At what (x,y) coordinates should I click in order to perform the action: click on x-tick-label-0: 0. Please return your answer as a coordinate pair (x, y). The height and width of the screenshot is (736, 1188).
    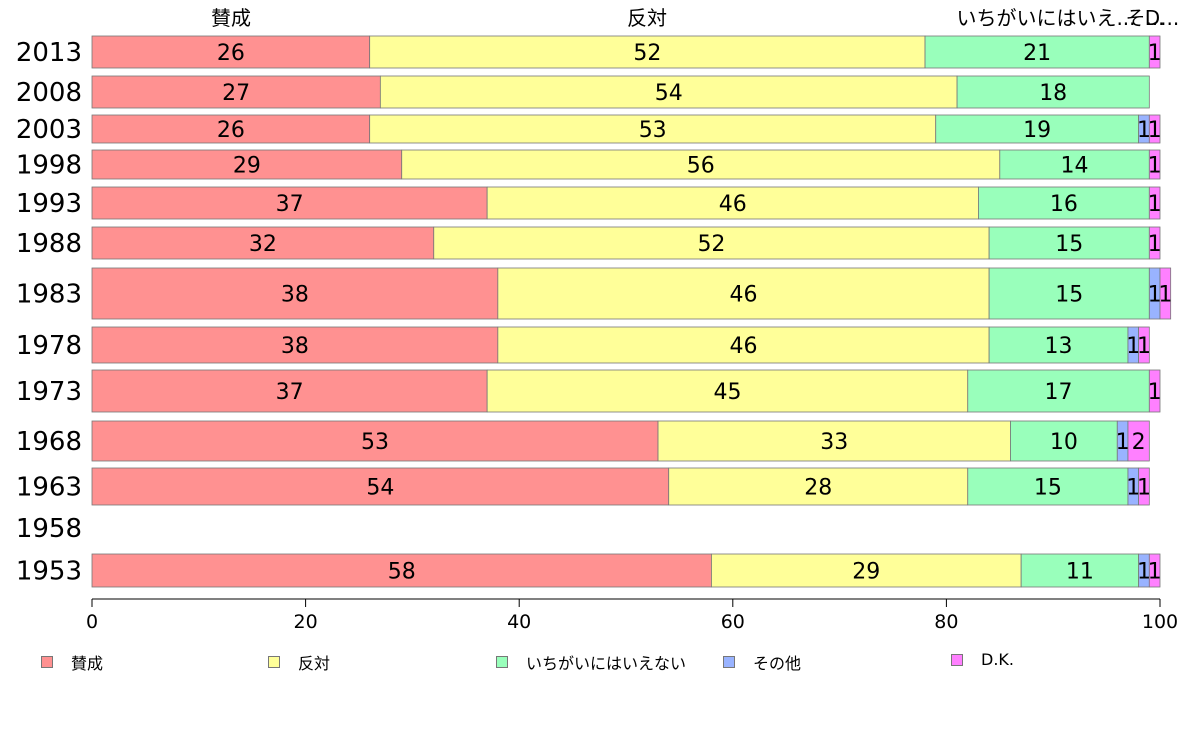
    Looking at the image, I should click on (92, 622).